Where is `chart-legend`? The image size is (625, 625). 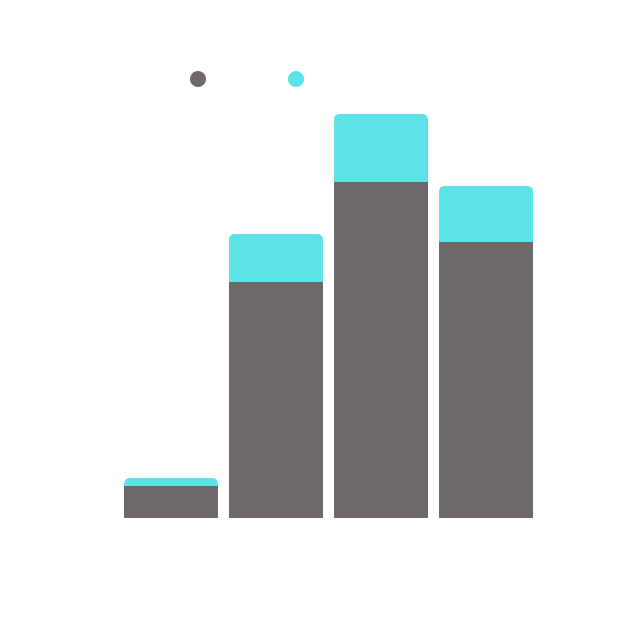
chart-legend is located at coordinates (247, 79).